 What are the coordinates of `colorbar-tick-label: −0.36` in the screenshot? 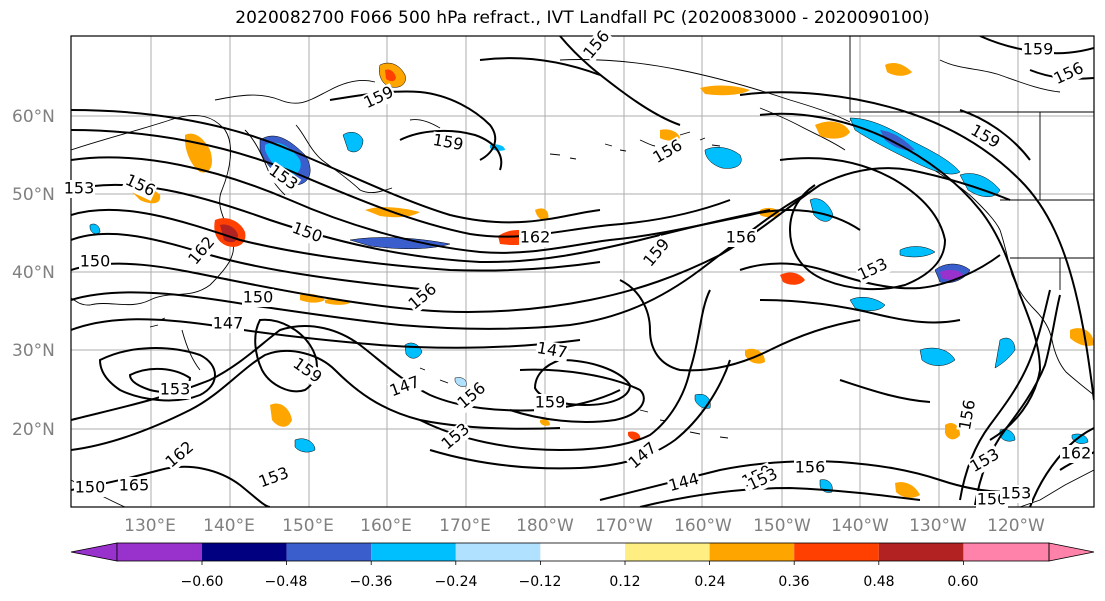 It's located at (371, 582).